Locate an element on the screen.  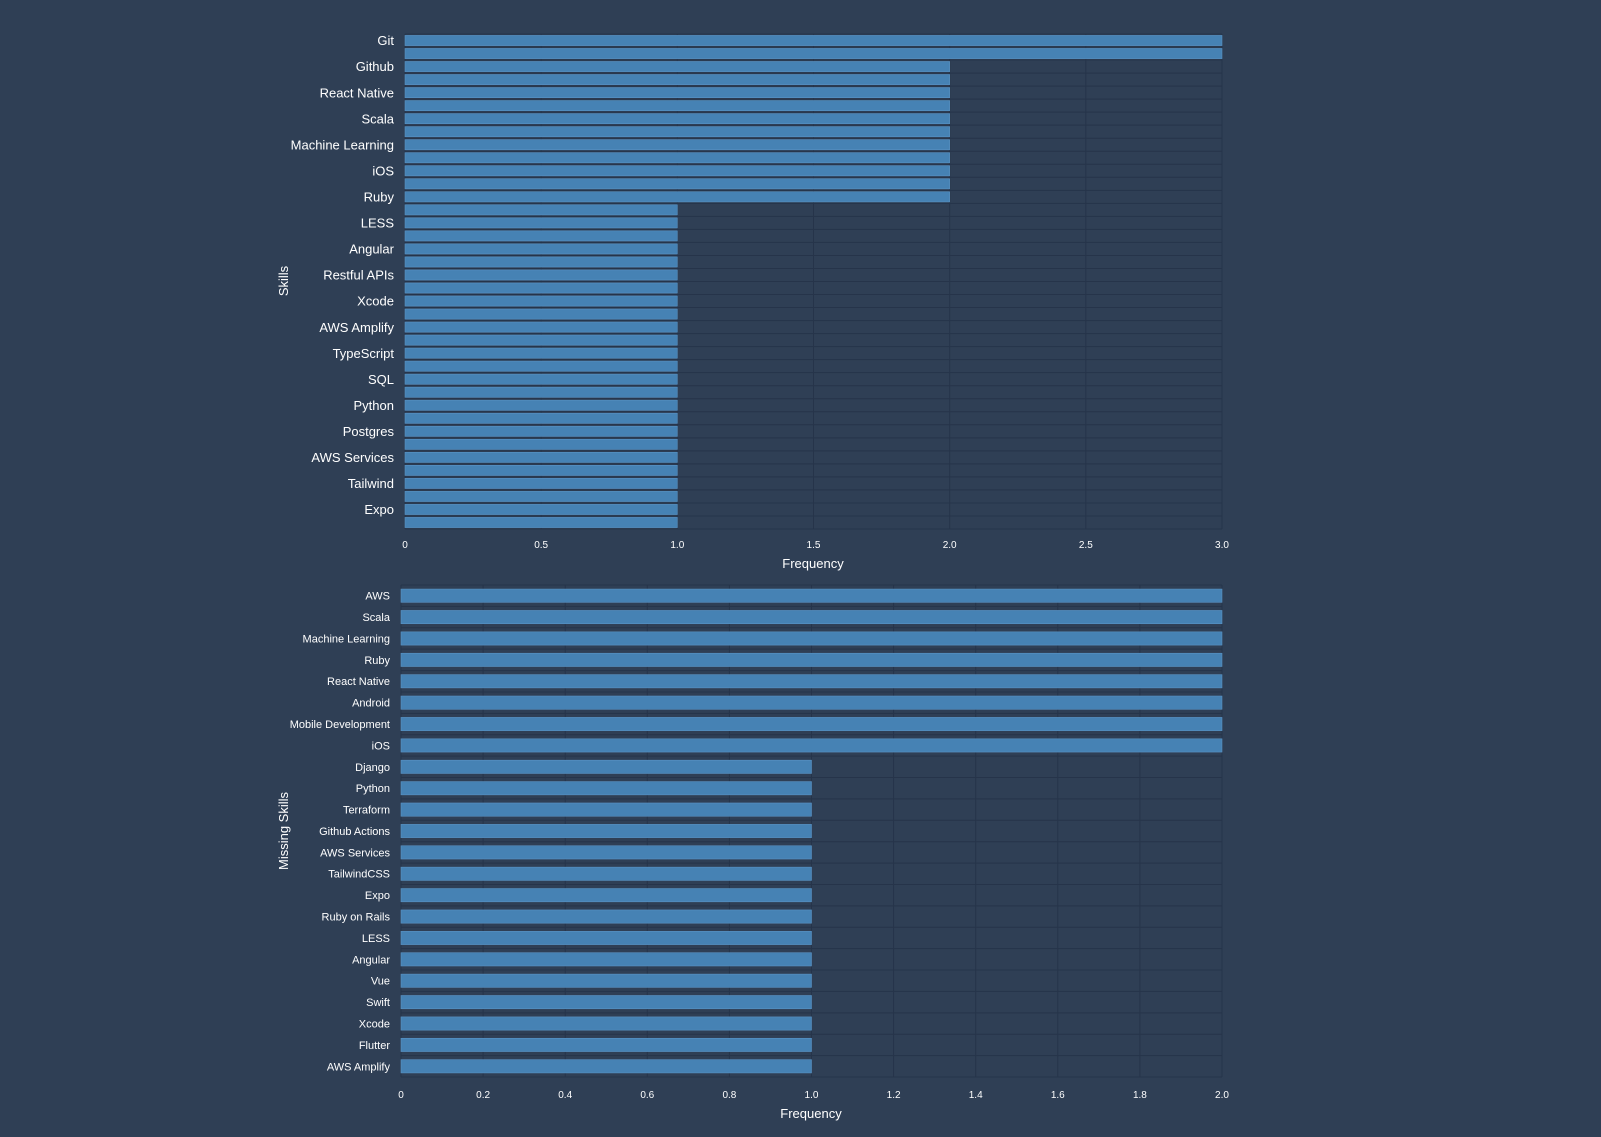
missing-skills-bar-flutter is located at coordinates (606, 1044).